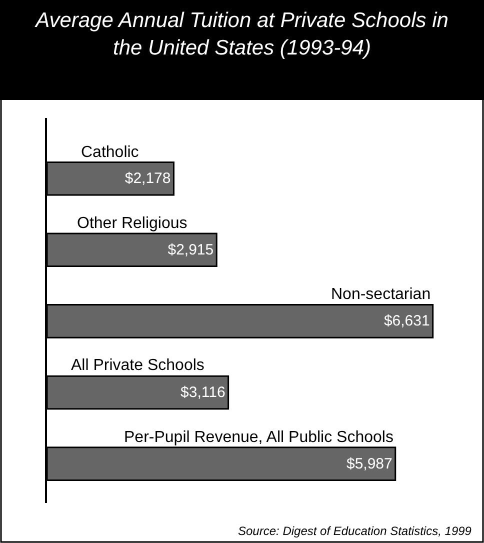 Image resolution: width=484 pixels, height=543 pixels. What do you see at coordinates (110, 152) in the screenshot?
I see `y-tick-label: Catholic` at bounding box center [110, 152].